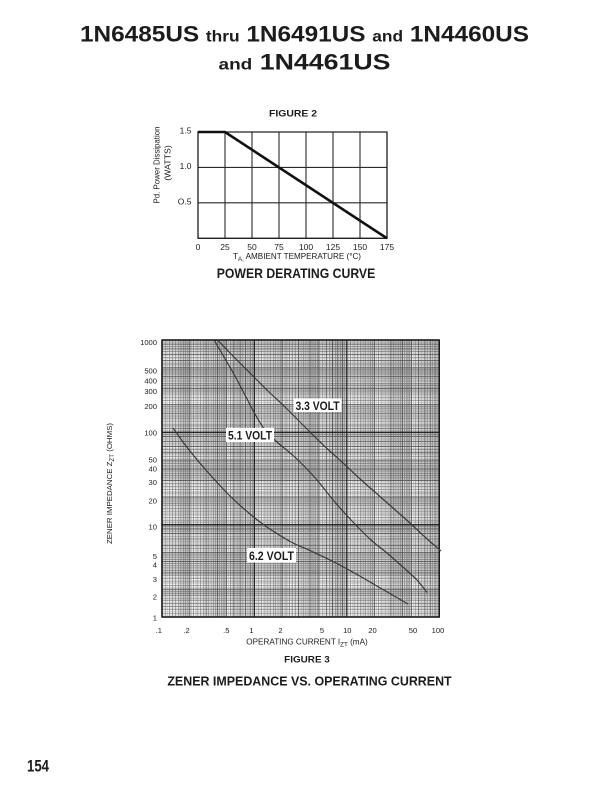 Image resolution: width=612 pixels, height=797 pixels. Describe the element at coordinates (148, 342) in the screenshot. I see `svg-text: 1000` at that location.